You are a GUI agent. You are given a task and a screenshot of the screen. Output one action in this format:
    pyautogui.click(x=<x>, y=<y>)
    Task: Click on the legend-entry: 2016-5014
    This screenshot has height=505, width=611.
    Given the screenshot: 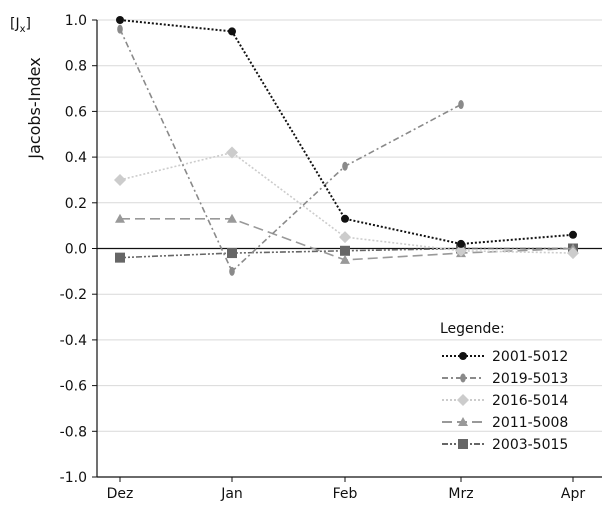 What is the action you would take?
    pyautogui.click(x=505, y=401)
    